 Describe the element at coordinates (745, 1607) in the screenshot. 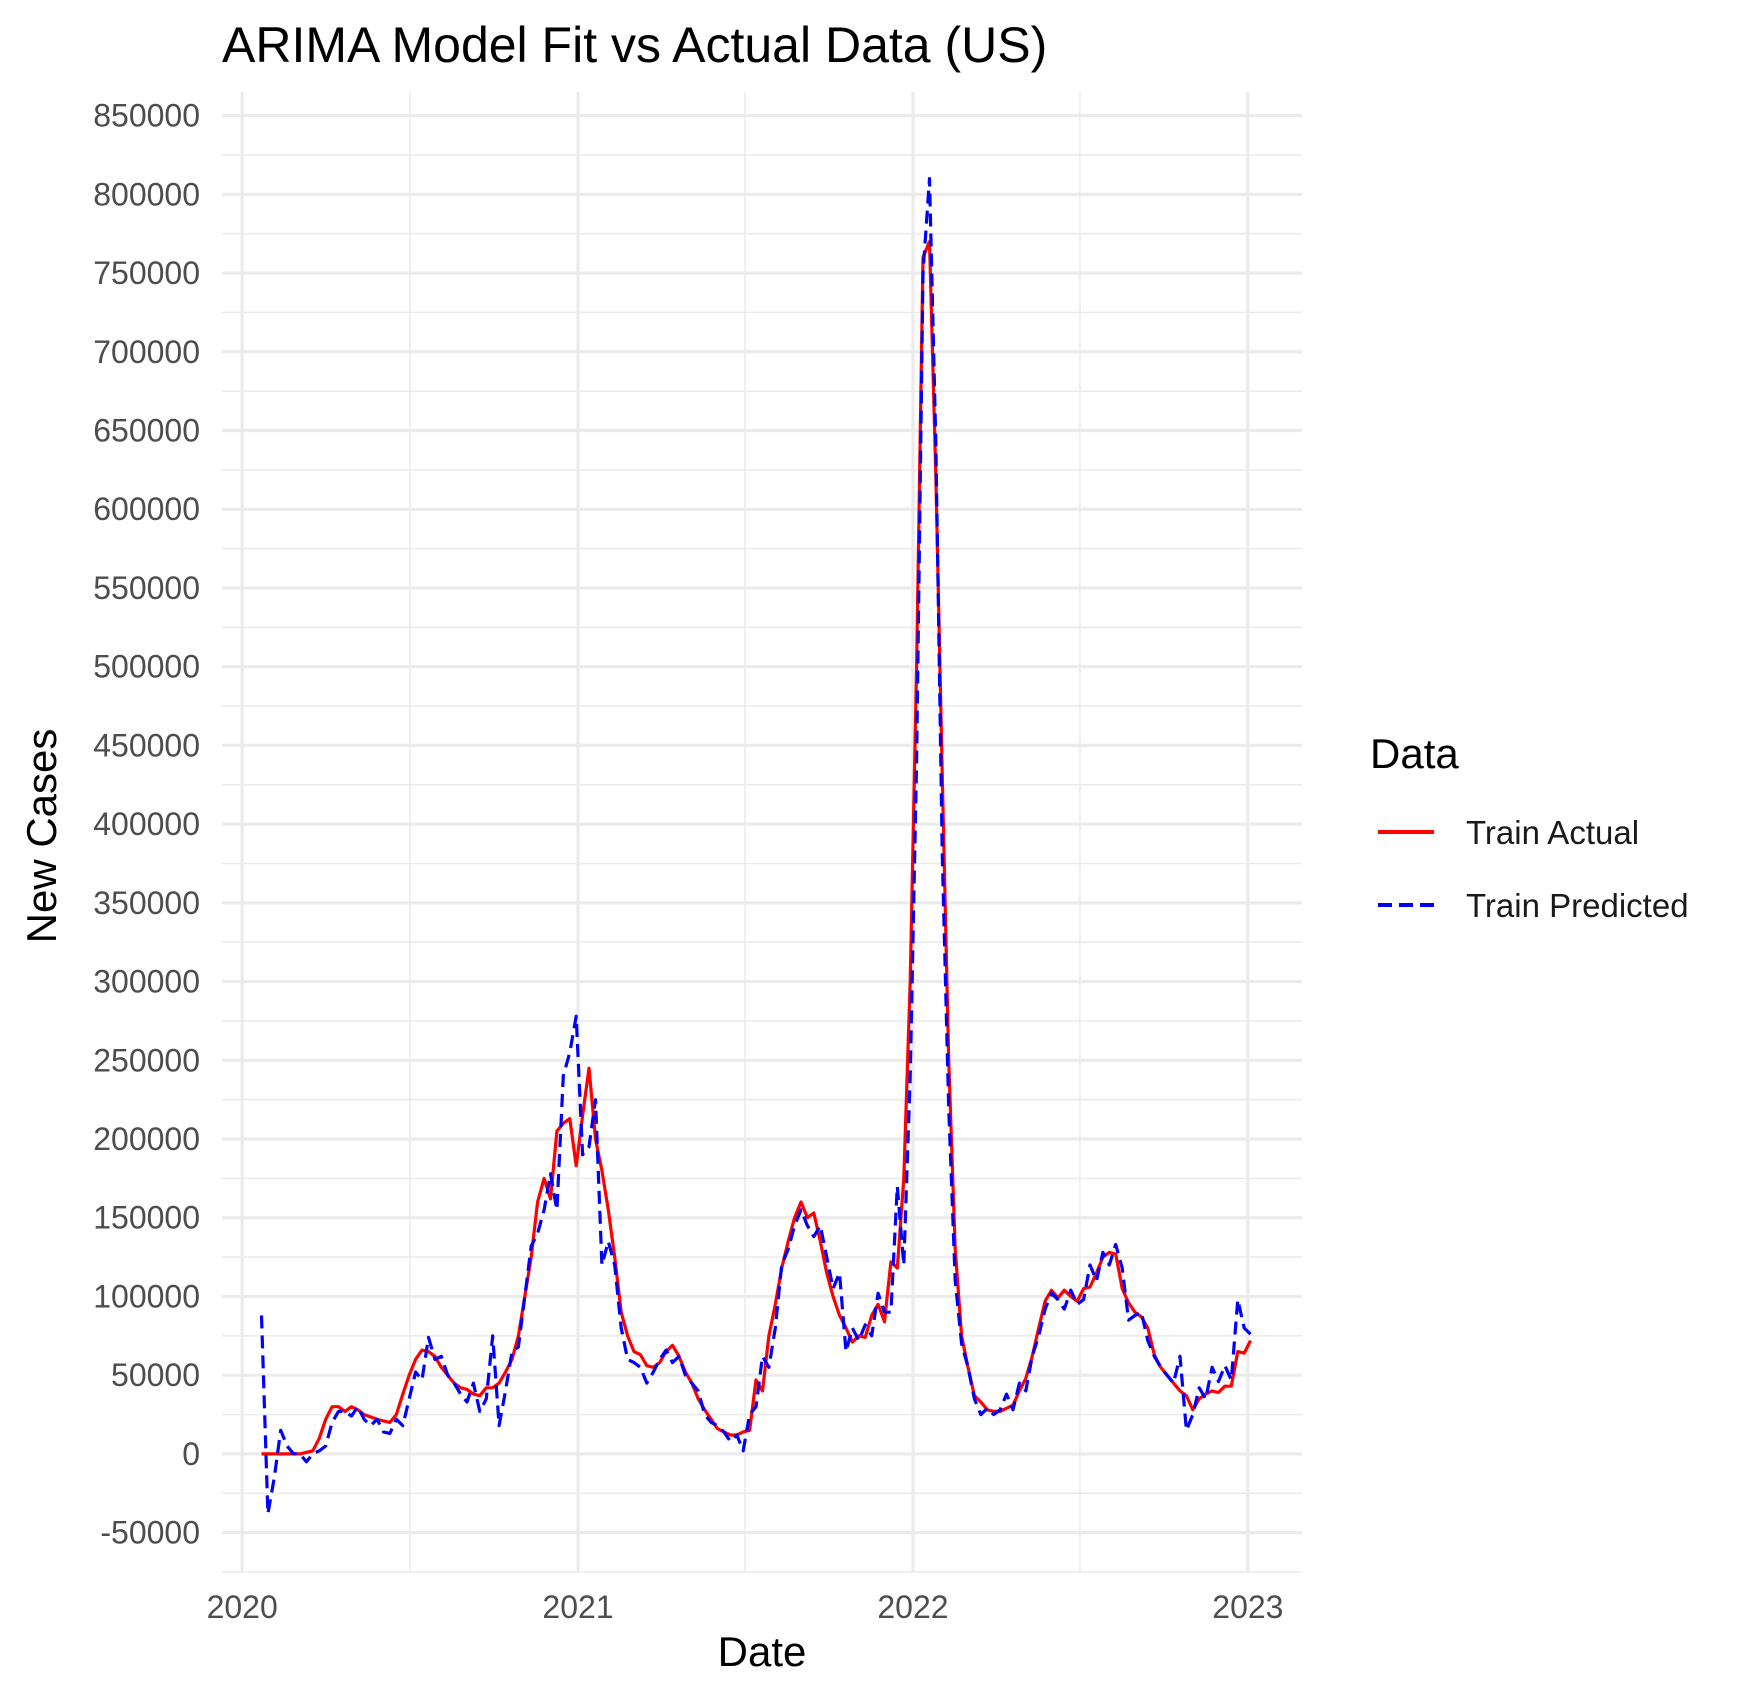

I see `x-axis-tick-labels: 2020 2021 2022 2023` at that location.